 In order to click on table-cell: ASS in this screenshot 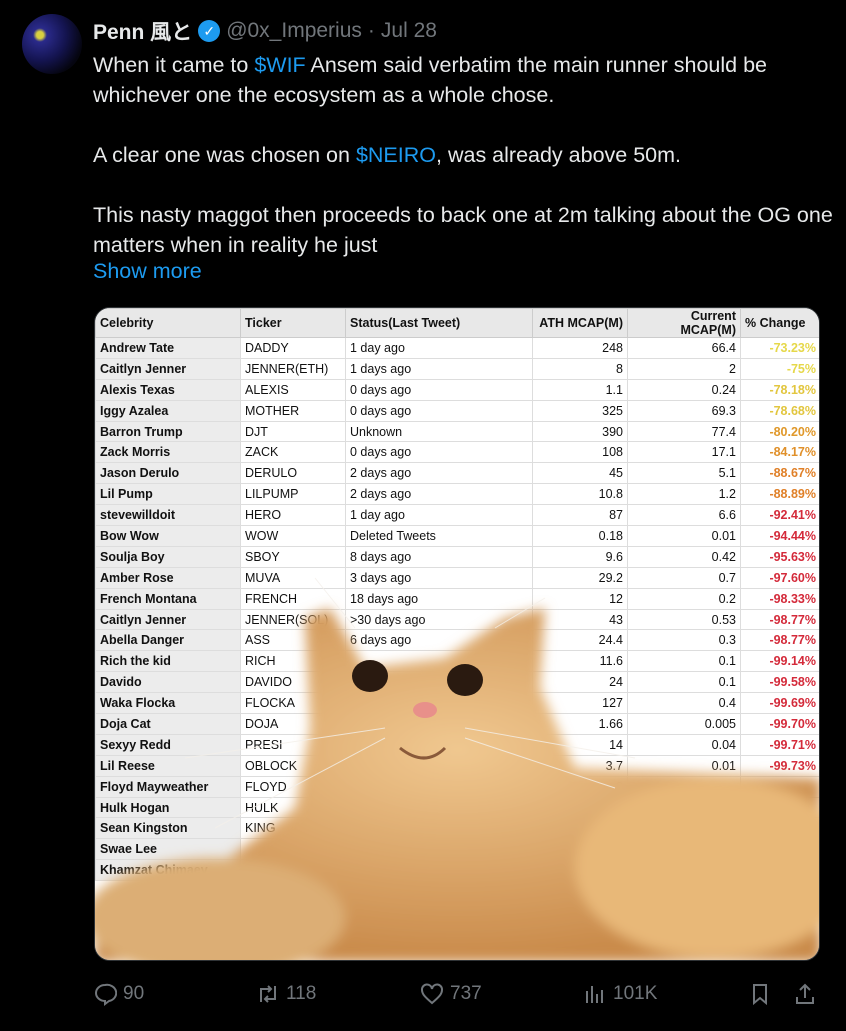, I will do `click(293, 640)`.